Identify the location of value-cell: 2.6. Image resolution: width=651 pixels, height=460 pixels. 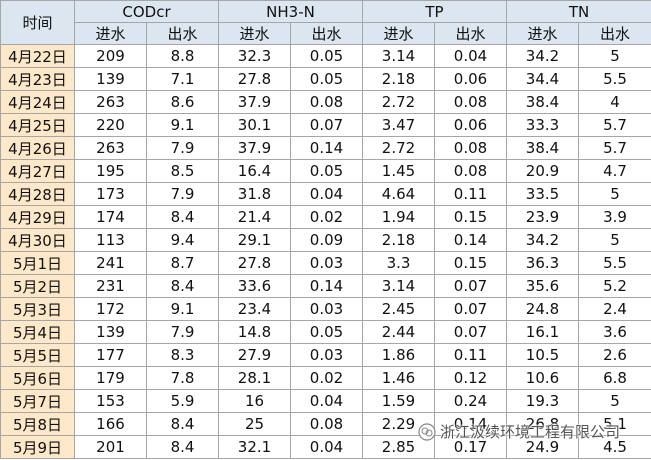
(614, 355).